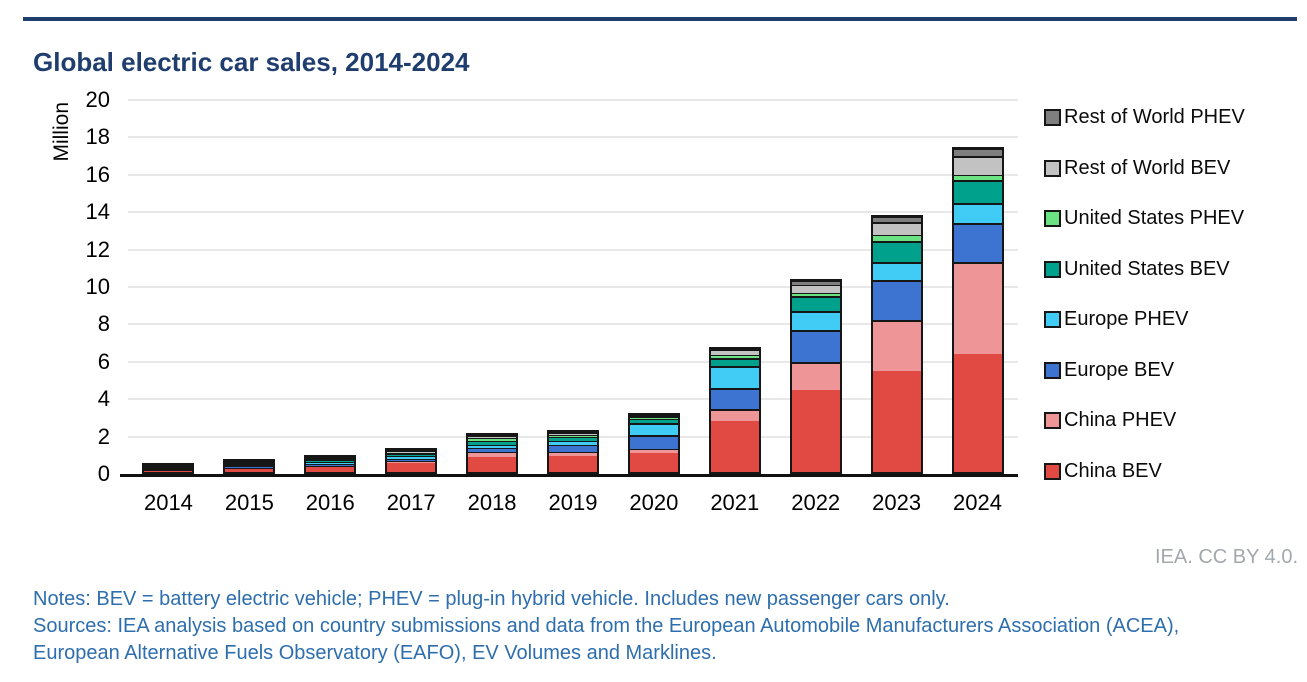 The height and width of the screenshot is (682, 1307). Describe the element at coordinates (572, 436) in the screenshot. I see `segment-2019-united-states-phev` at that location.